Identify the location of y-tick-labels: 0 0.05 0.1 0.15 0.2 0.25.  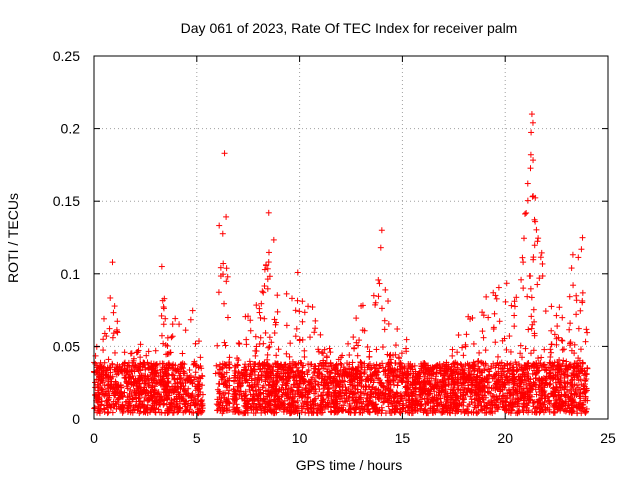
(66, 237).